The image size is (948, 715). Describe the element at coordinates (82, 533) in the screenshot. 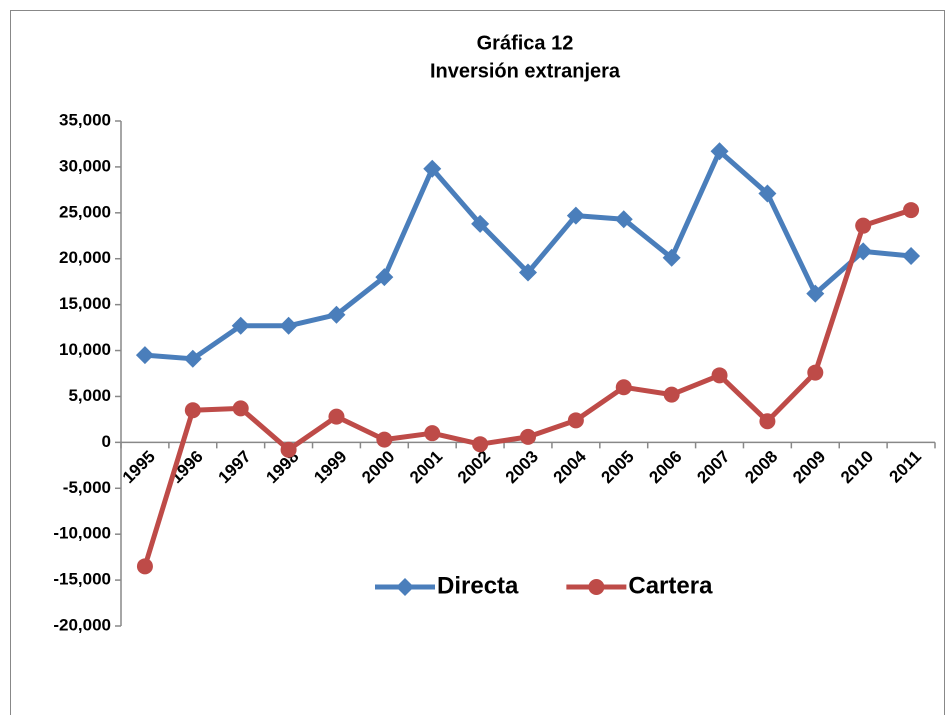

I see `y-tick-label: -10,000` at that location.